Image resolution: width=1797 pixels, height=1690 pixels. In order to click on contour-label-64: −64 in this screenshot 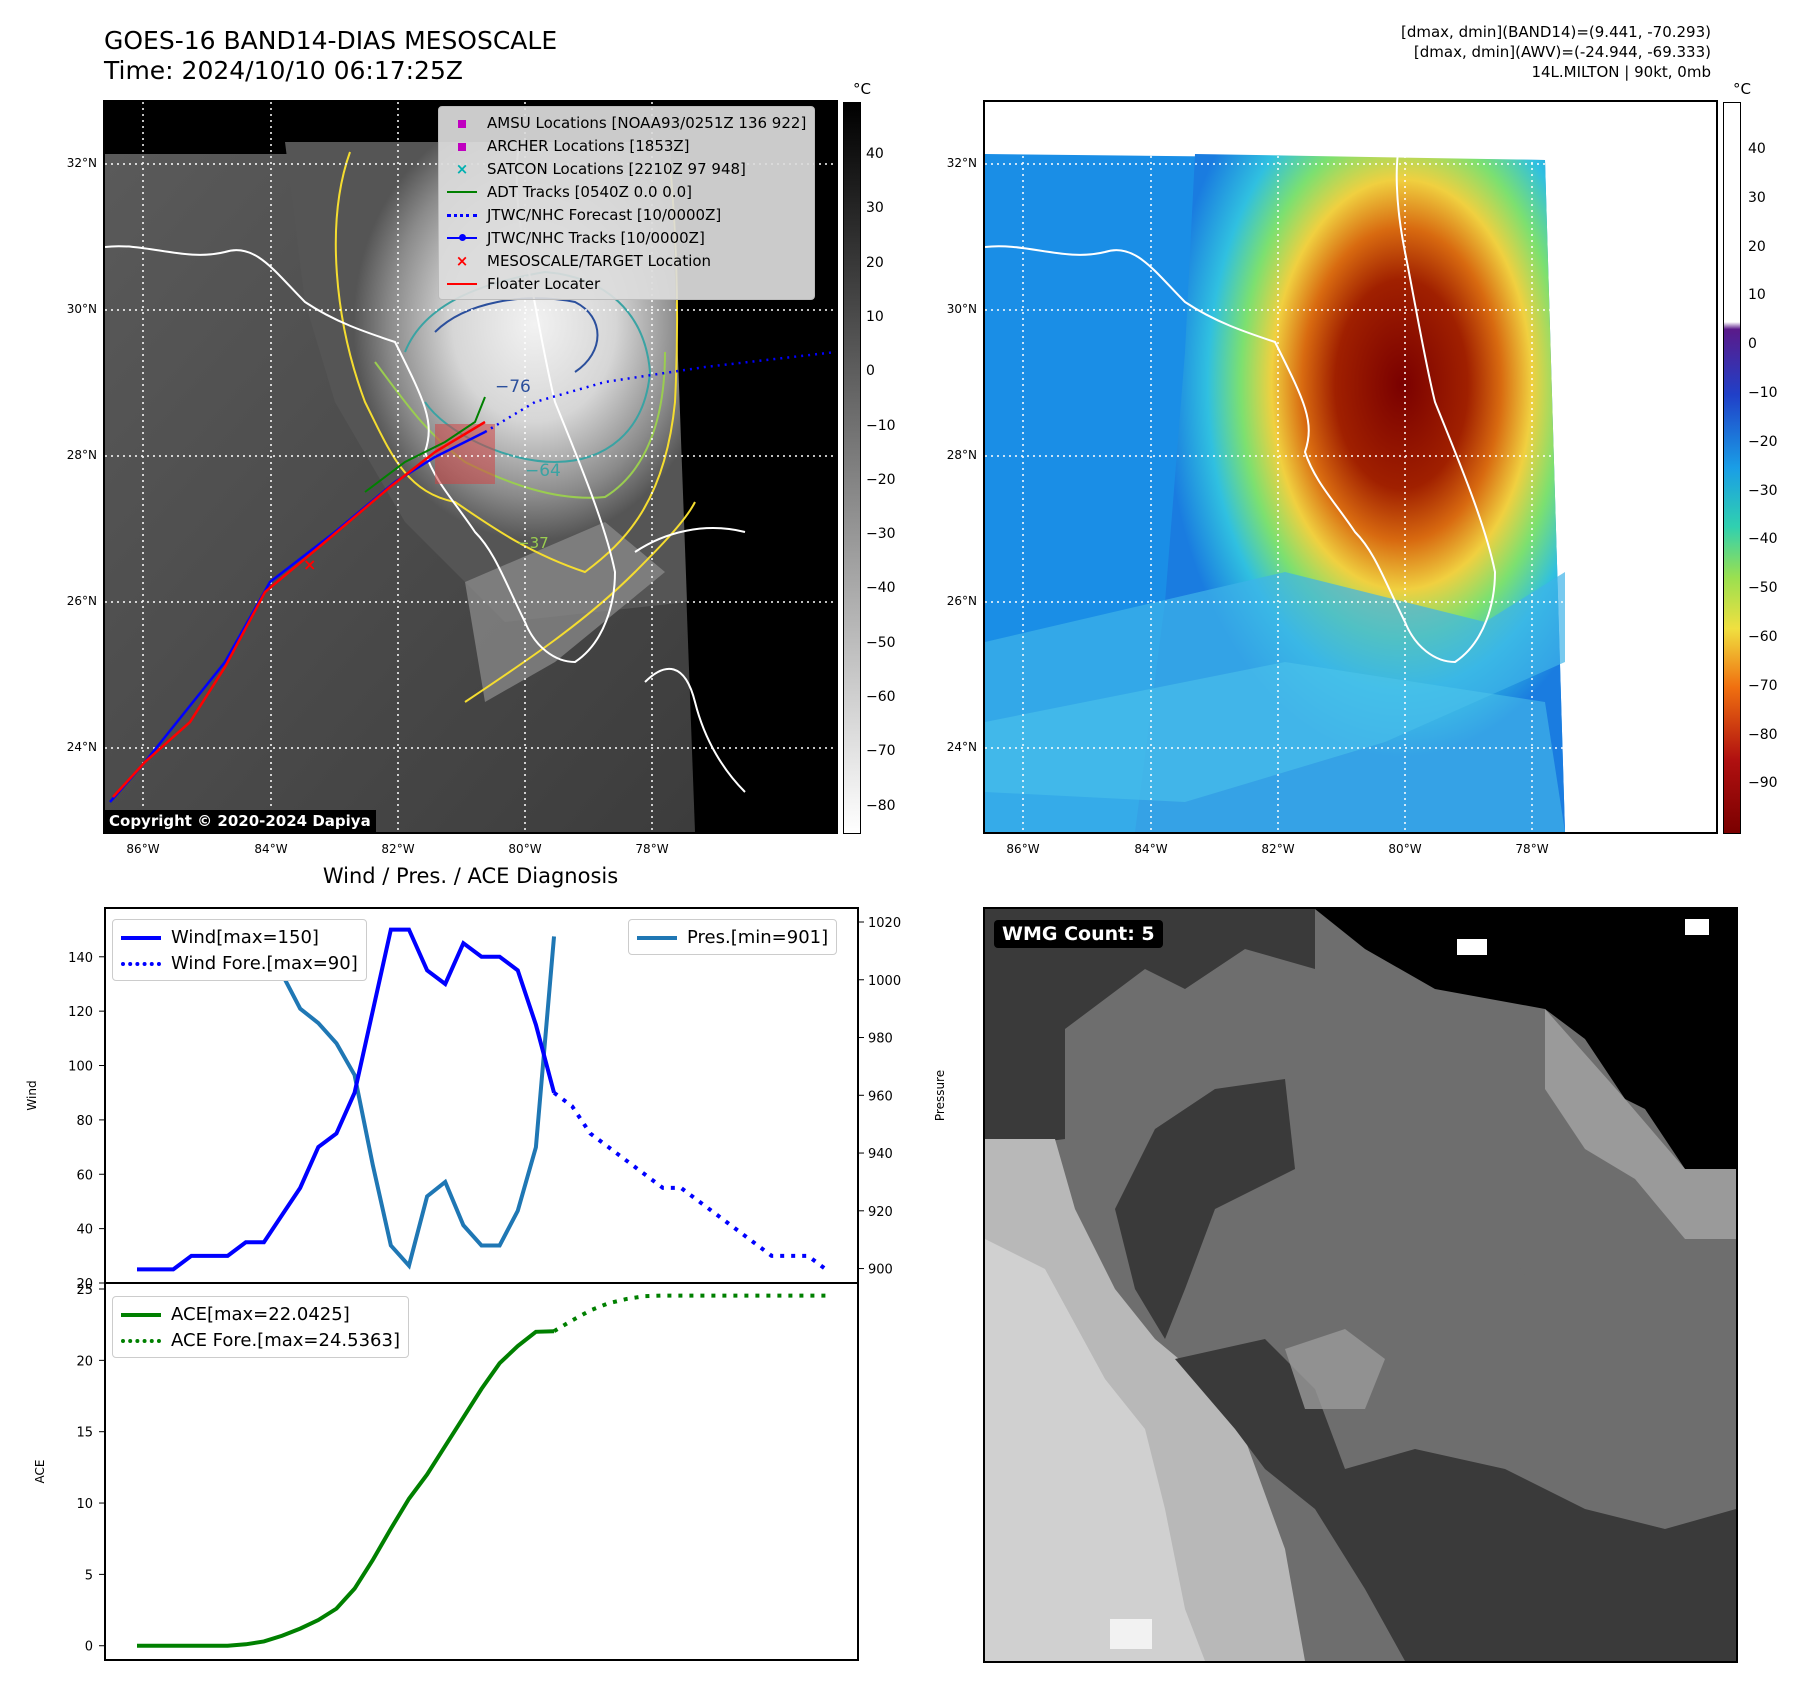, I will do `click(543, 471)`.